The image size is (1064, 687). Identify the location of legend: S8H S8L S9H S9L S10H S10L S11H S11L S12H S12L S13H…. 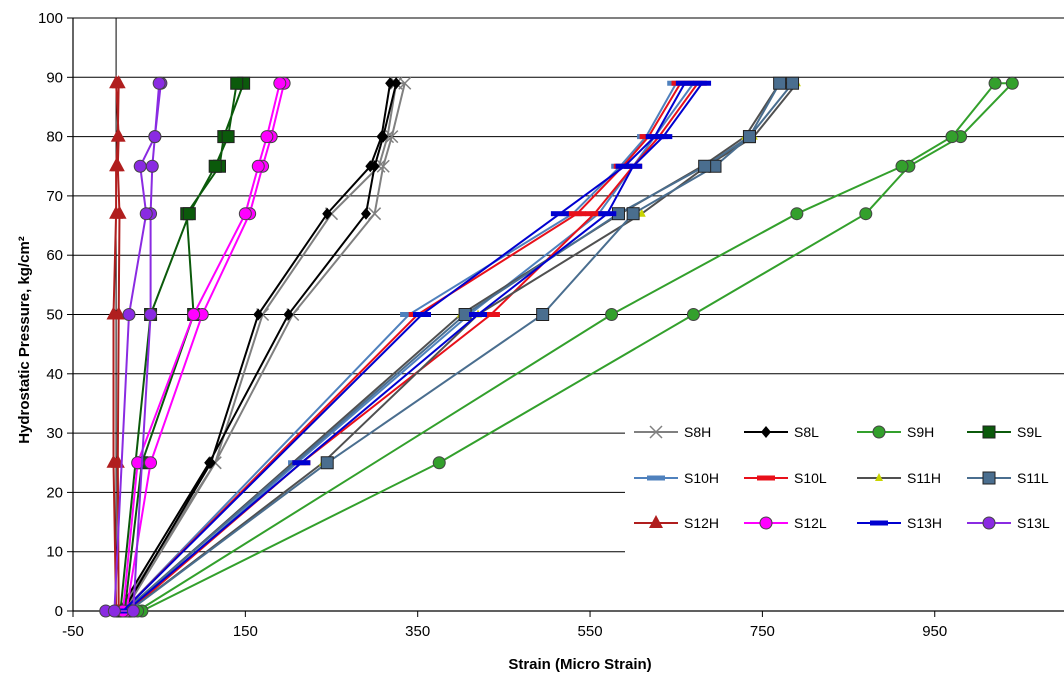
(844, 500).